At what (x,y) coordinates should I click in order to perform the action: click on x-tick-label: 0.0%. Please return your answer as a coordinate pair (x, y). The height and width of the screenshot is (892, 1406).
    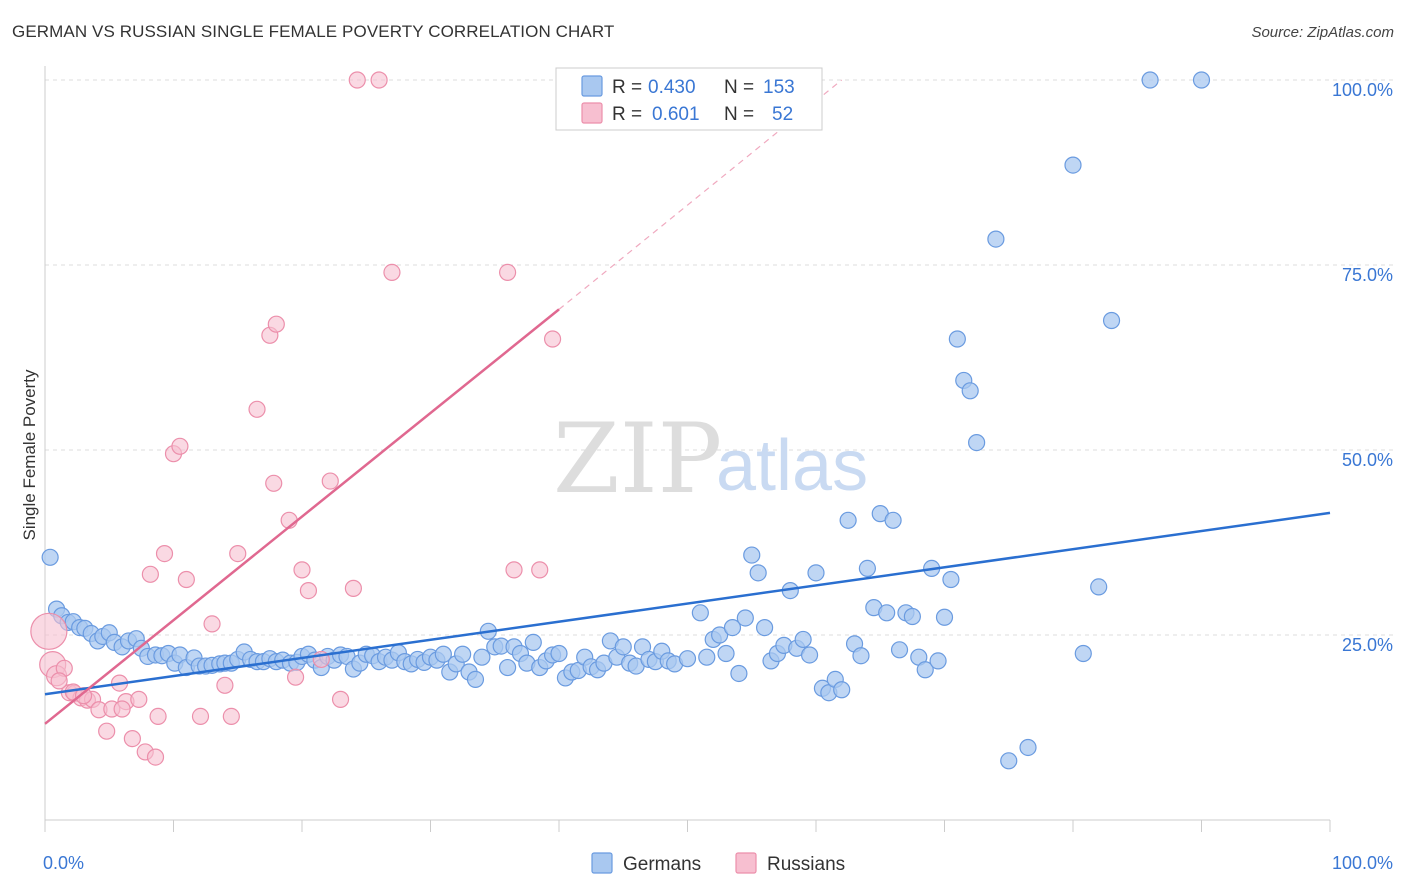
    Looking at the image, I should click on (63, 863).